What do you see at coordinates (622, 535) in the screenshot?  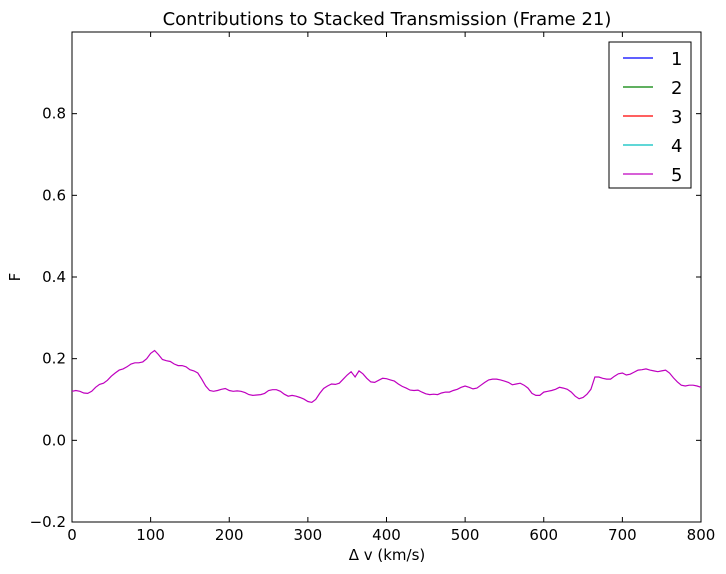 I see `x-tick-label: 700` at bounding box center [622, 535].